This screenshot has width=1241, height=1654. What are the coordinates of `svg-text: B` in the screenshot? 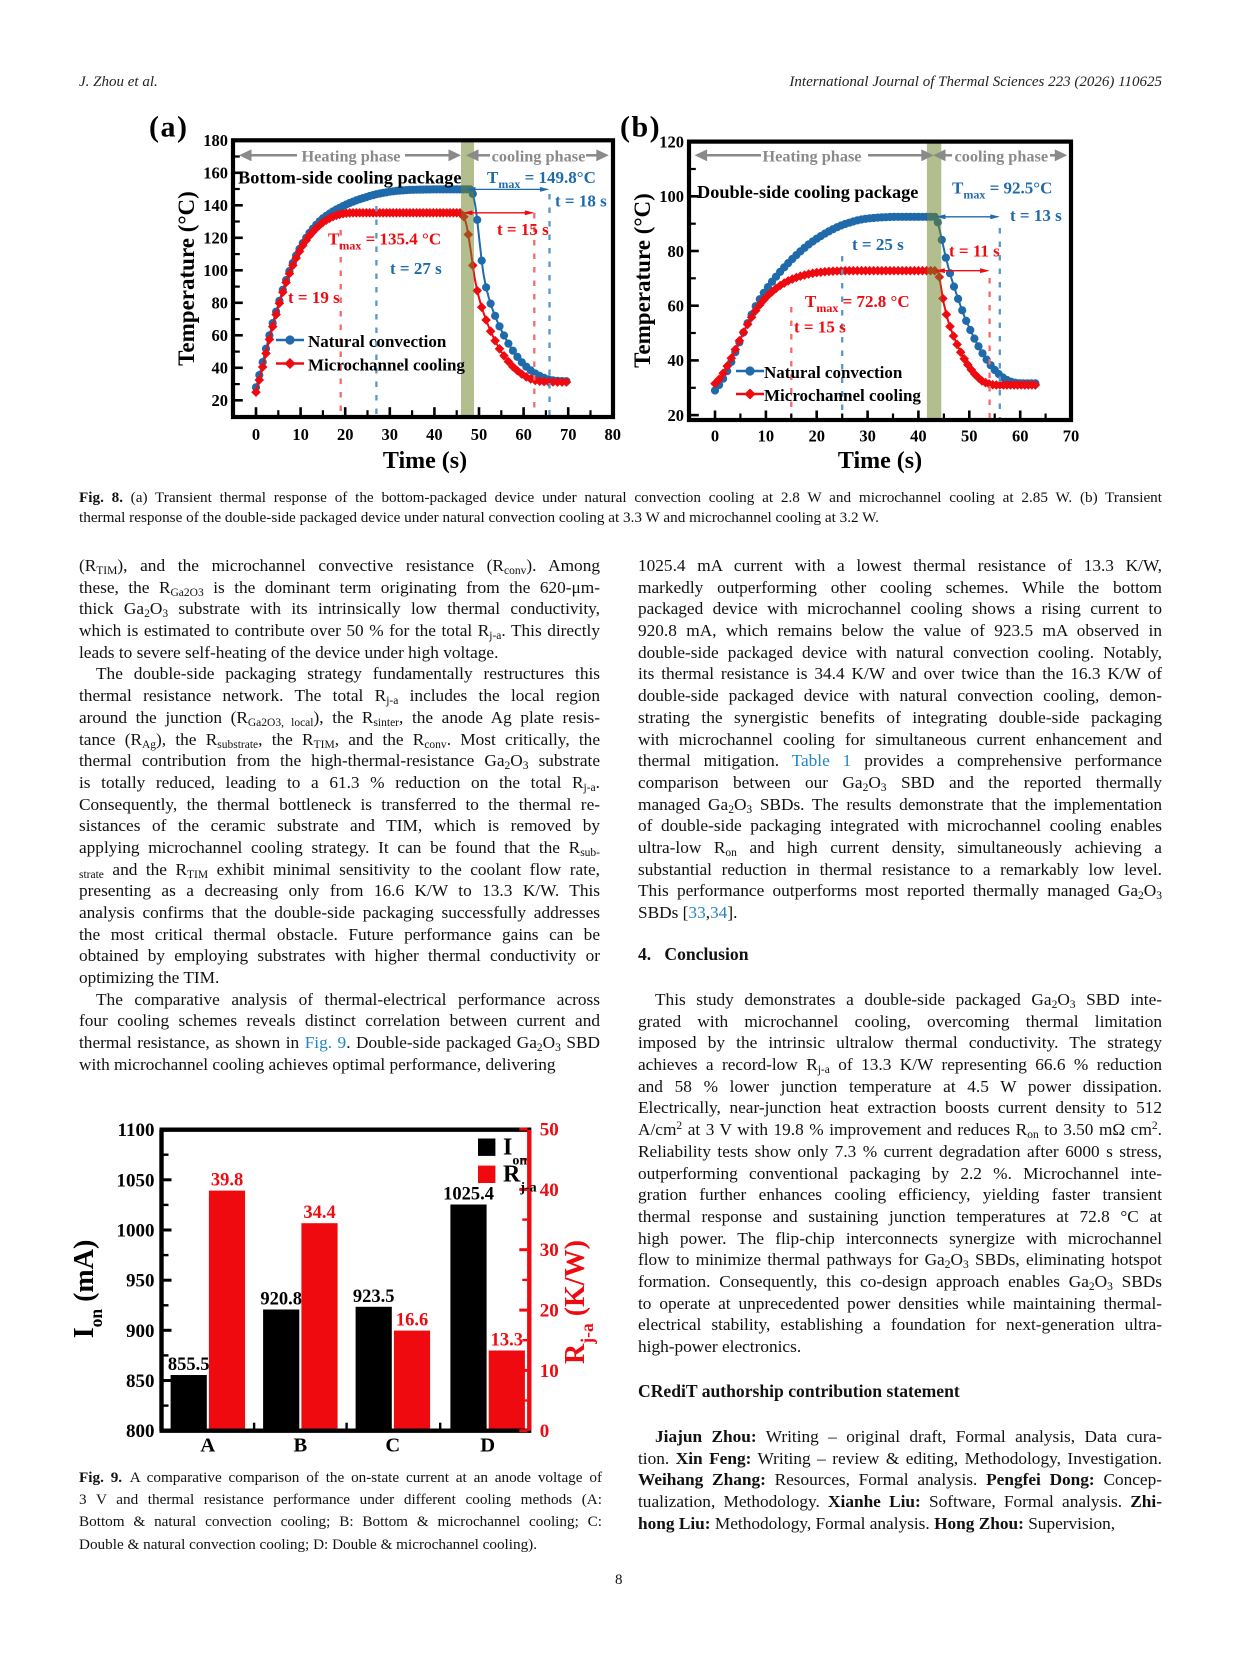 It's located at (300, 1446).